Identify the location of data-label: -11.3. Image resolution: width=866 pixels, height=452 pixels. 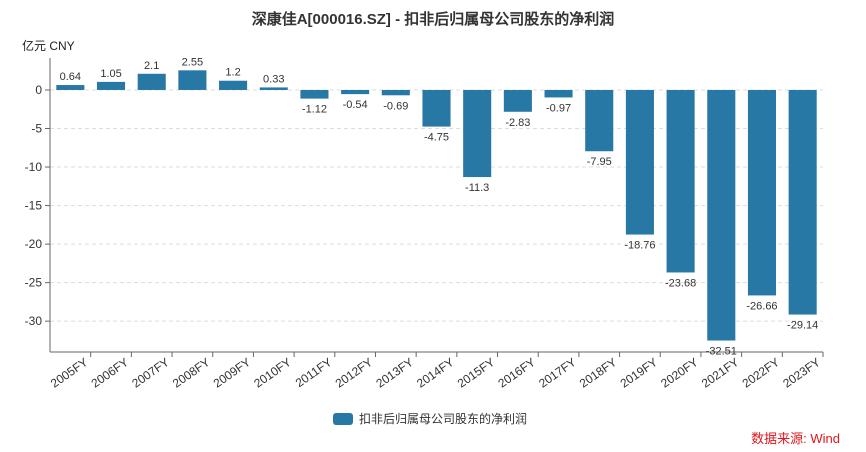
(477, 188).